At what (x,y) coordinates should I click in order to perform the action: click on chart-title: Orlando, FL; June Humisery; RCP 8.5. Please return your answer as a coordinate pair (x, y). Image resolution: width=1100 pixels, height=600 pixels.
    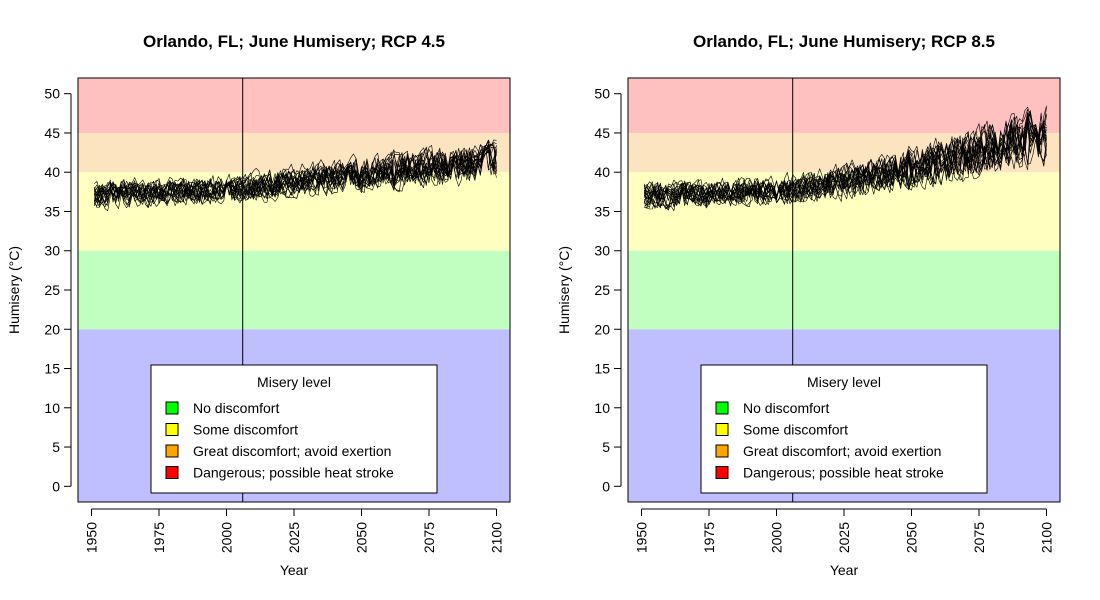
    Looking at the image, I should click on (844, 41).